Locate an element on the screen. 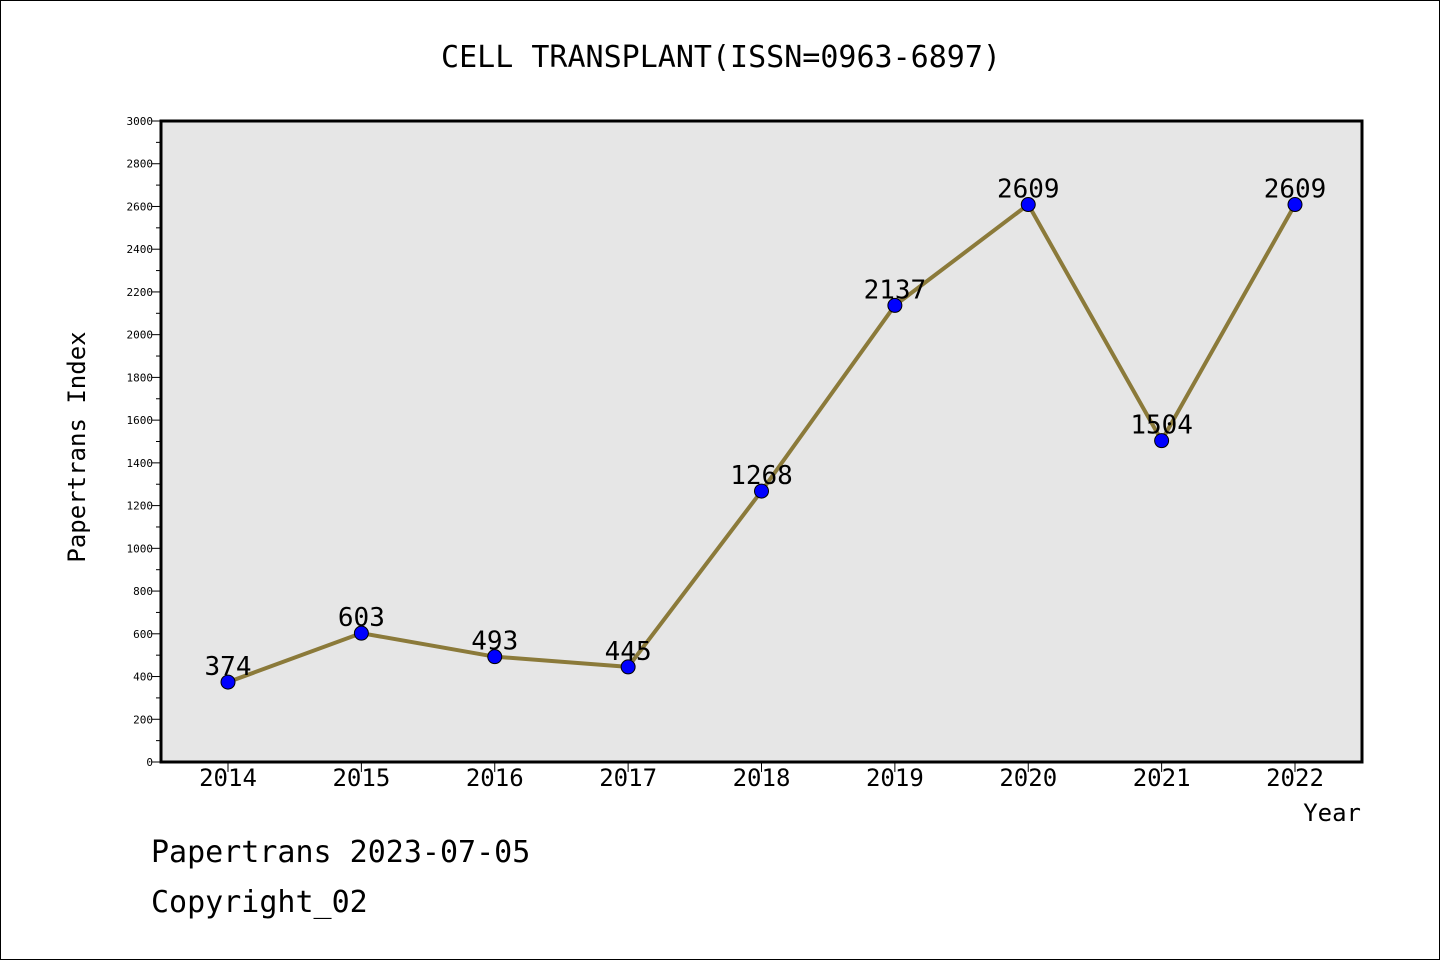 The image size is (1440, 961). y-tick-label: 1400 is located at coordinates (140, 463).